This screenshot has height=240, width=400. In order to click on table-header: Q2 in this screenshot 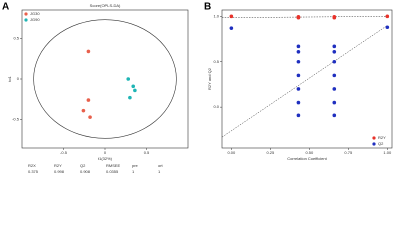, I will do `click(83, 165)`.